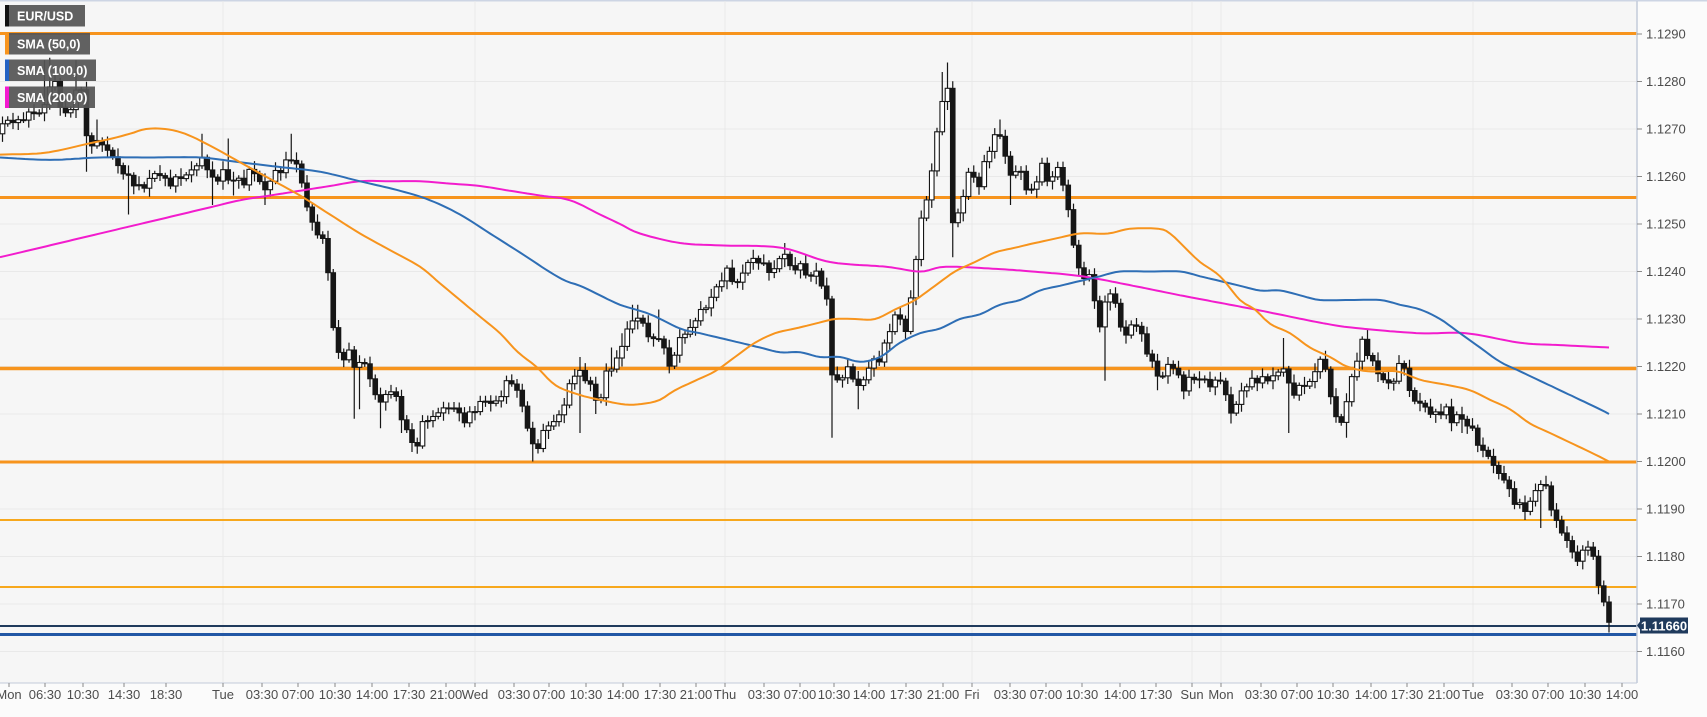 The height and width of the screenshot is (717, 1707). Describe the element at coordinates (1666, 176) in the screenshot. I see `svg-text: 1.1260` at that location.